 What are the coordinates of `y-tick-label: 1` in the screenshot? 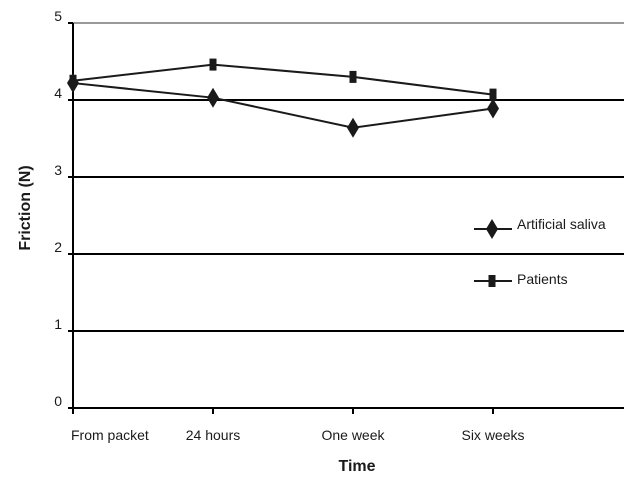 It's located at (58, 324).